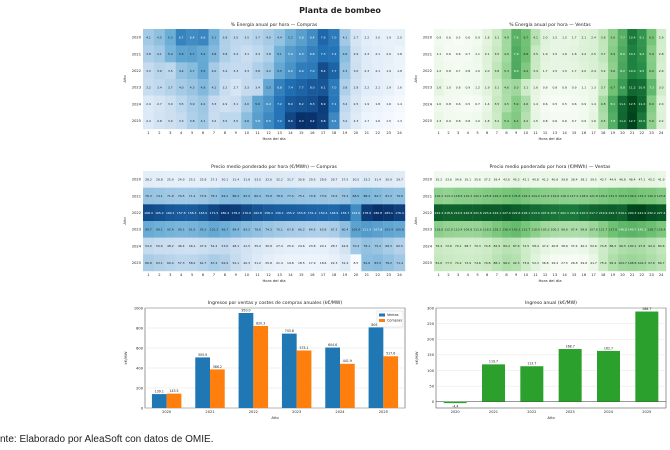  I want to click on heatmap-cell-label: 3.5, so click(181, 104).